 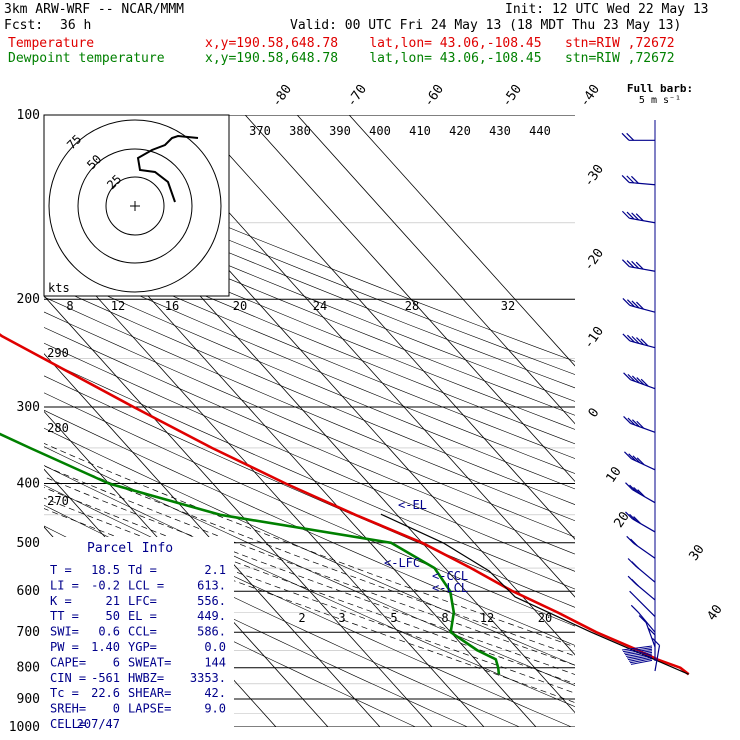 I want to click on init-time: Init: 12 UTC Wed 22 May 13, so click(x=607, y=9).